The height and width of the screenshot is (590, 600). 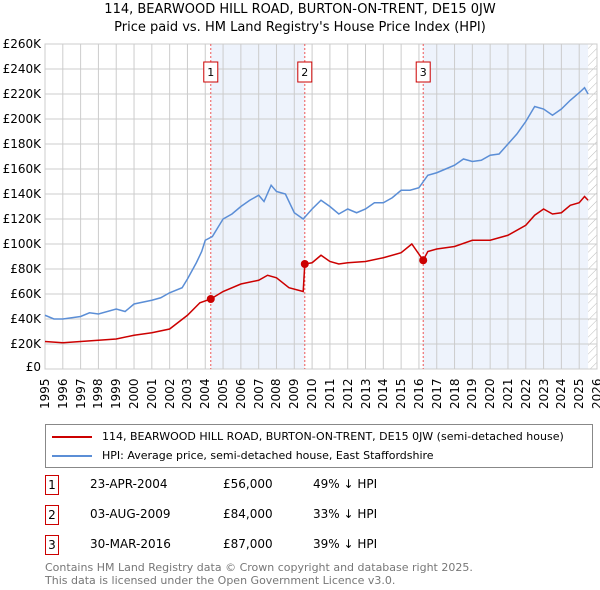 What do you see at coordinates (383, 393) in the screenshot?
I see `x-tick-label: 2014` at bounding box center [383, 393].